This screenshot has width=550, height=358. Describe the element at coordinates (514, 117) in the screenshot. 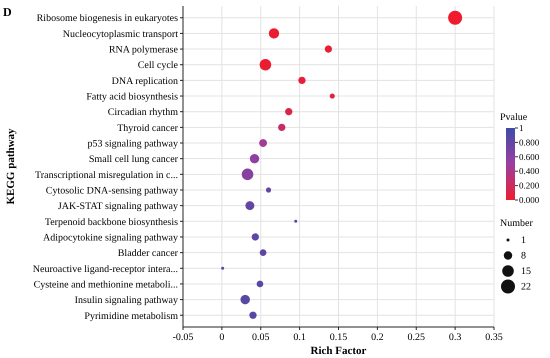

I see `color-bar-title: Pvalue` at that location.